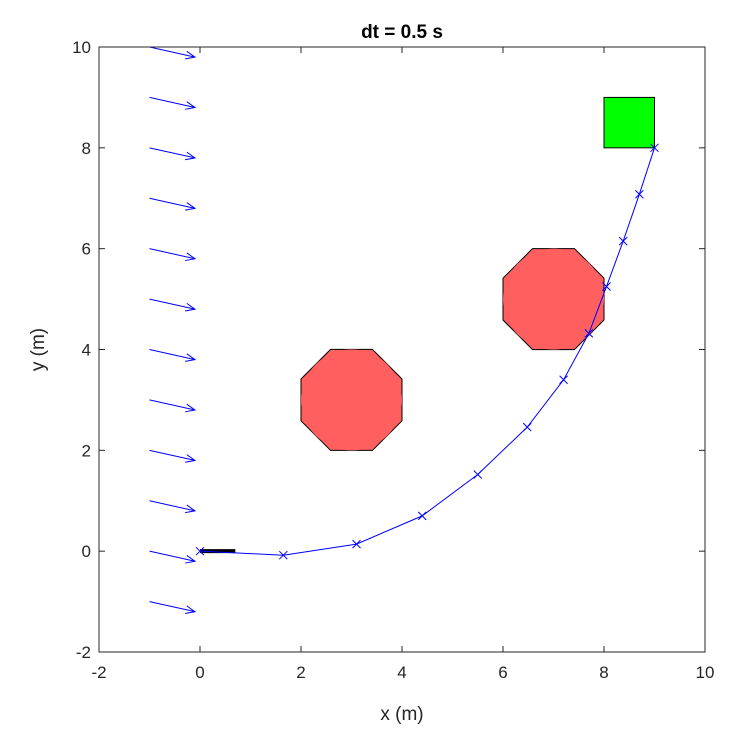  What do you see at coordinates (86, 551) in the screenshot?
I see `y-tick-label: 0` at bounding box center [86, 551].